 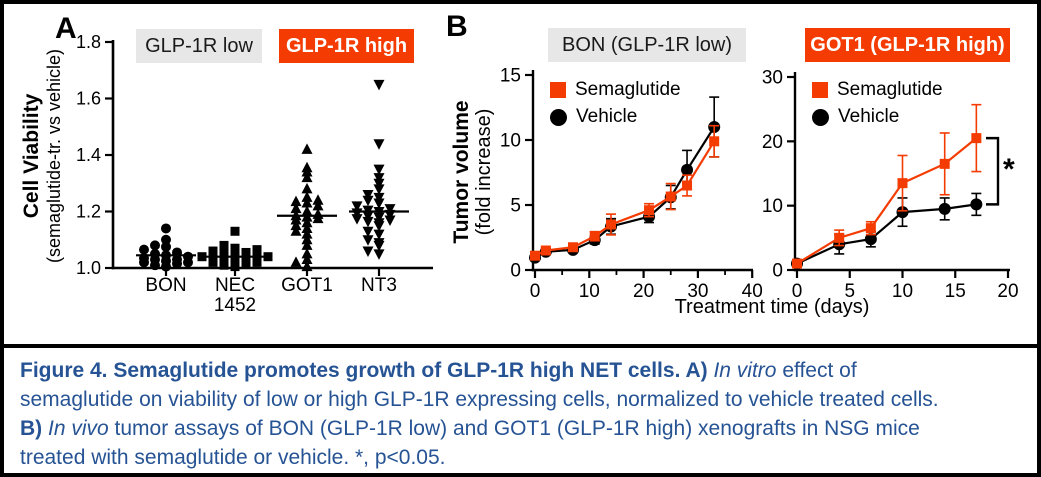 I want to click on significance-bracket, so click(x=993, y=171).